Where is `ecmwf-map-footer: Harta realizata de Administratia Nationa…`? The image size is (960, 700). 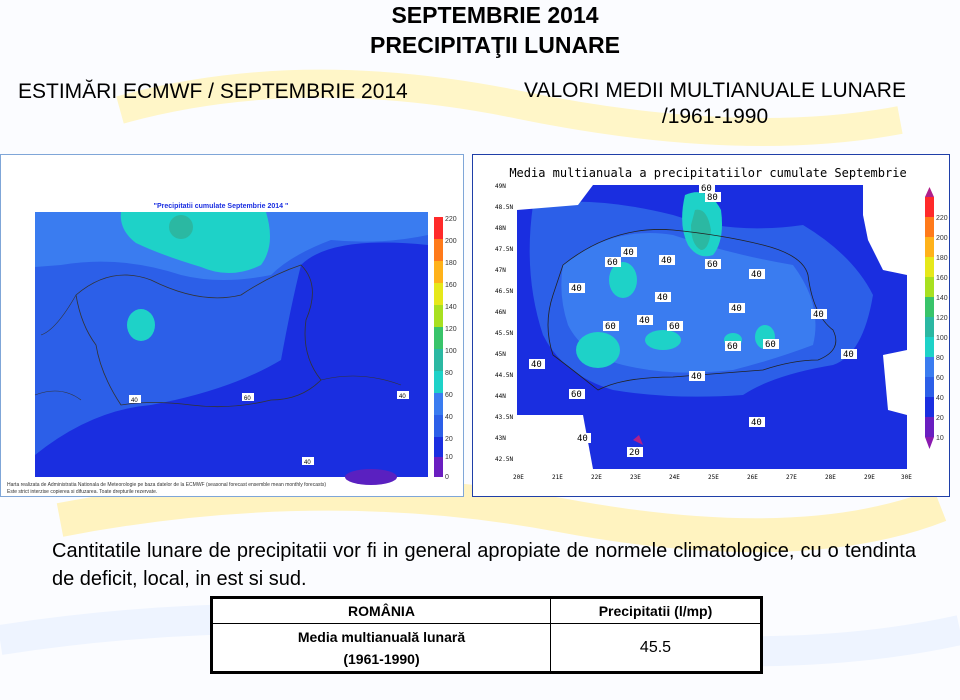
ecmwf-map-footer: Harta realizata de Administratia Nationa… is located at coordinates (166, 485).